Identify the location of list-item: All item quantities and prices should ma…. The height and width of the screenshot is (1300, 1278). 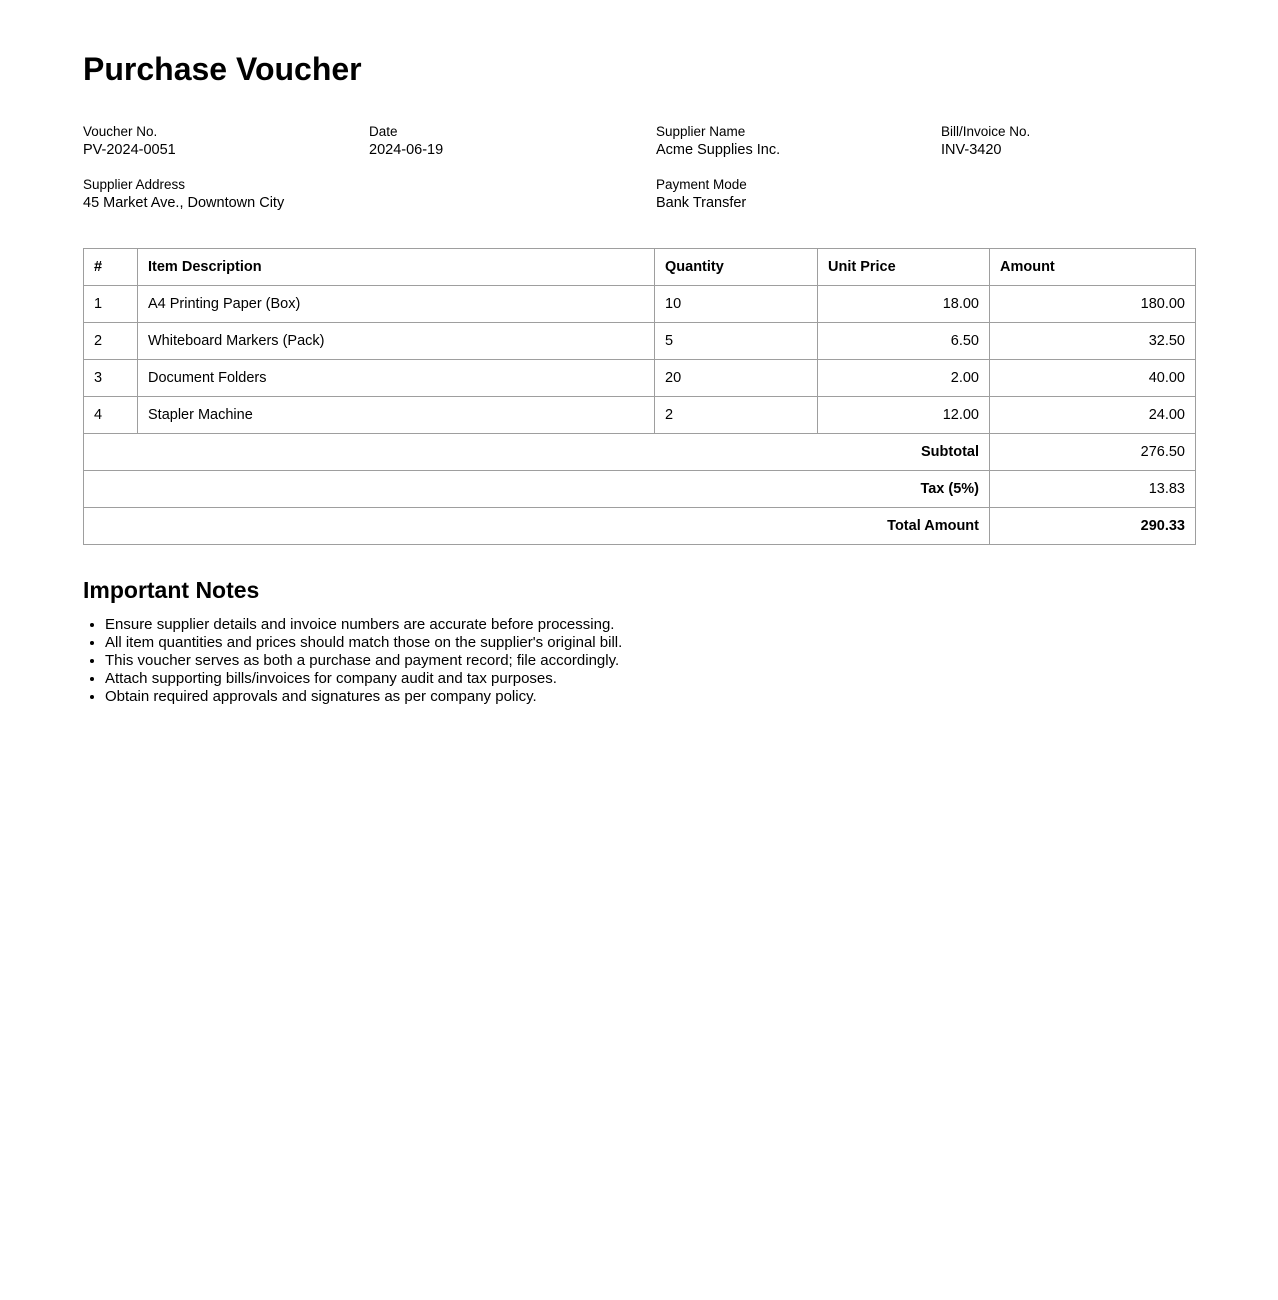
(650, 643).